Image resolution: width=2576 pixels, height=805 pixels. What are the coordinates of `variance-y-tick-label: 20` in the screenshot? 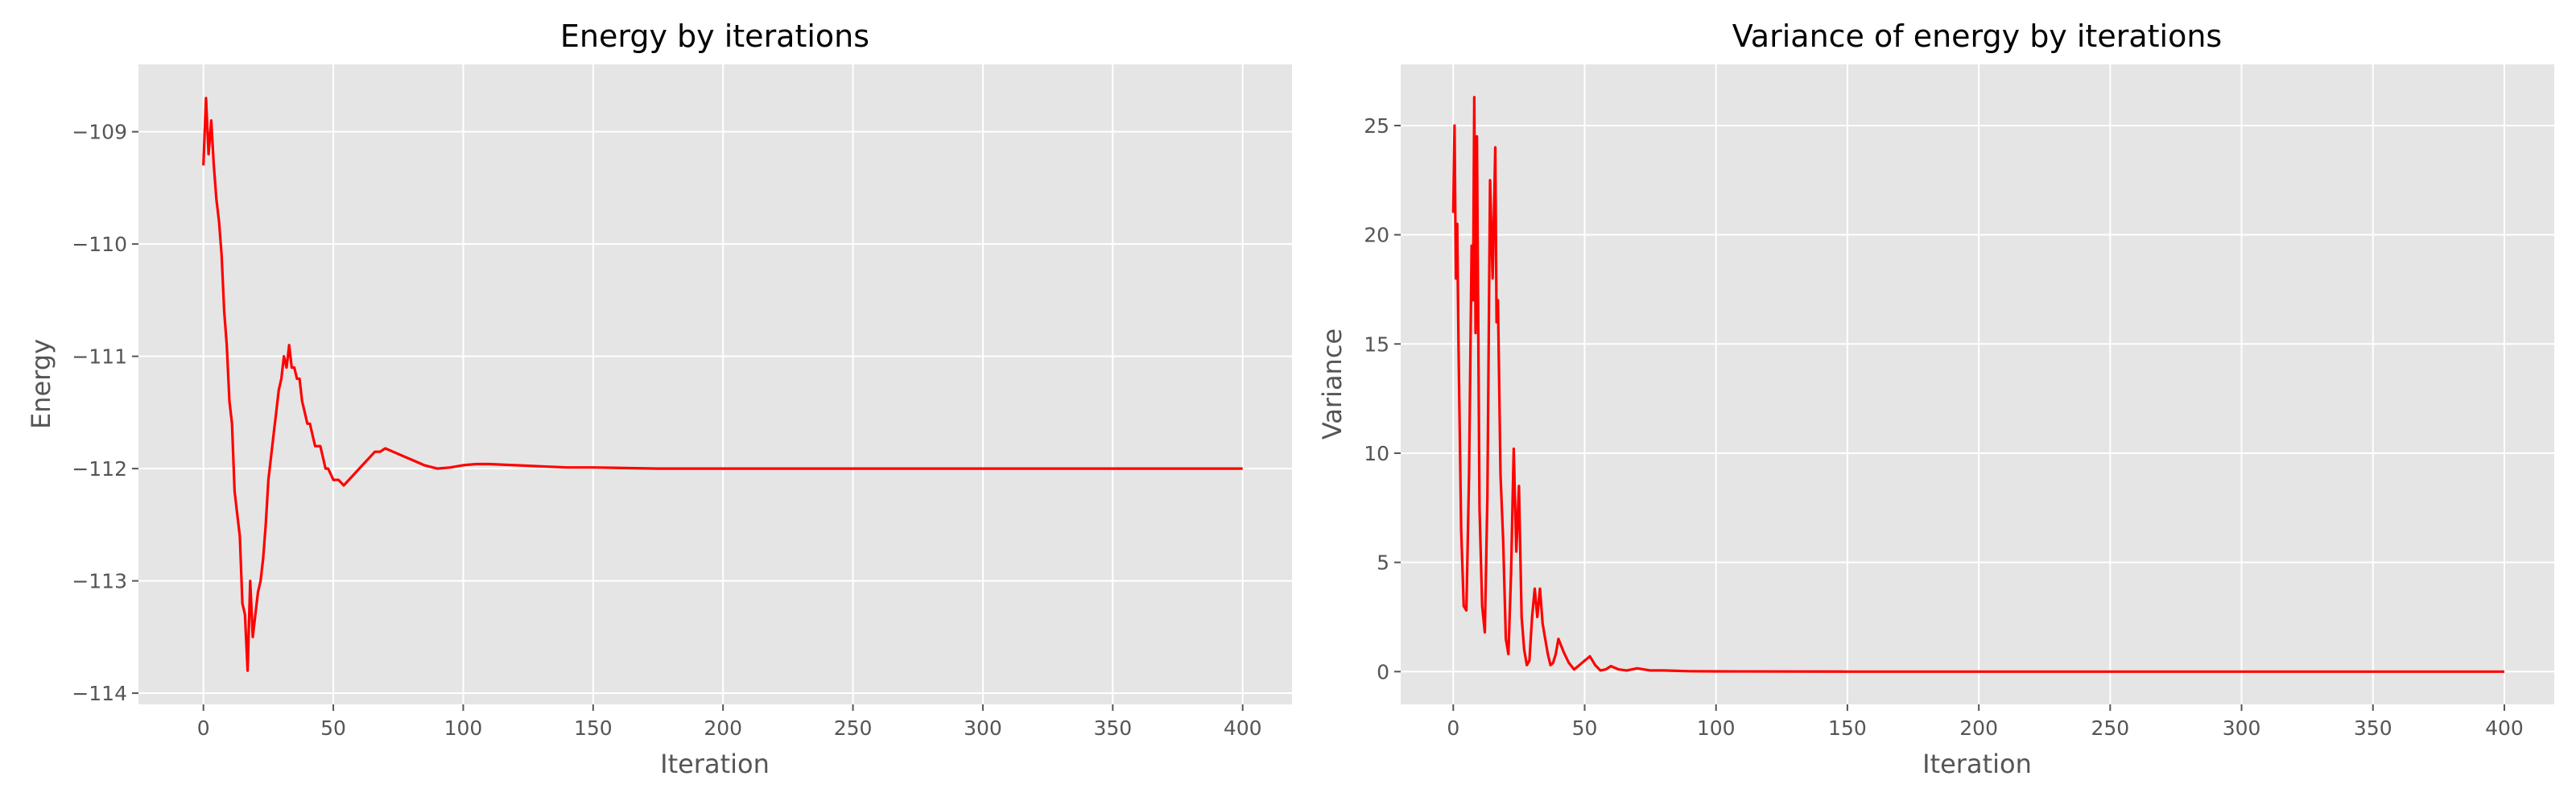 It's located at (1376, 235).